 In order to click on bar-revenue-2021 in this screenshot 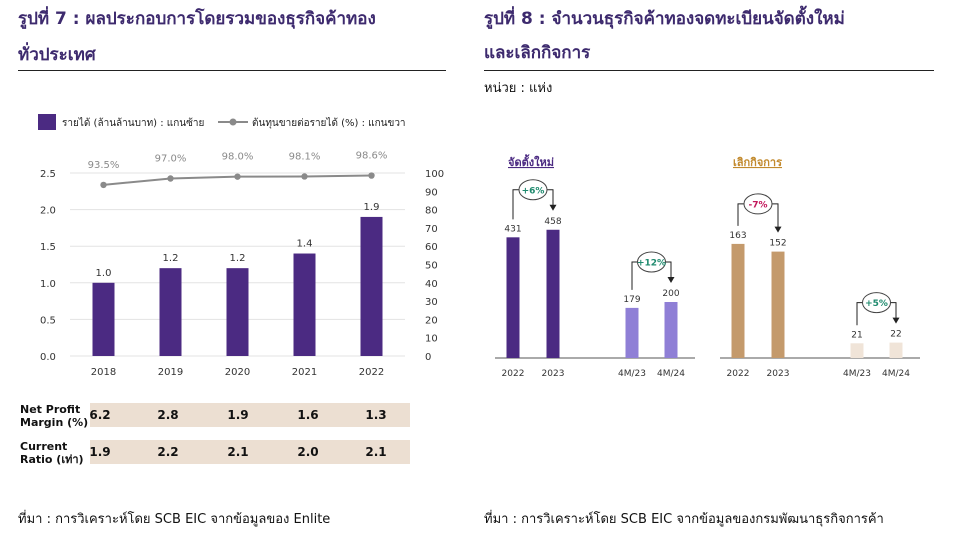, I will do `click(304, 304)`.